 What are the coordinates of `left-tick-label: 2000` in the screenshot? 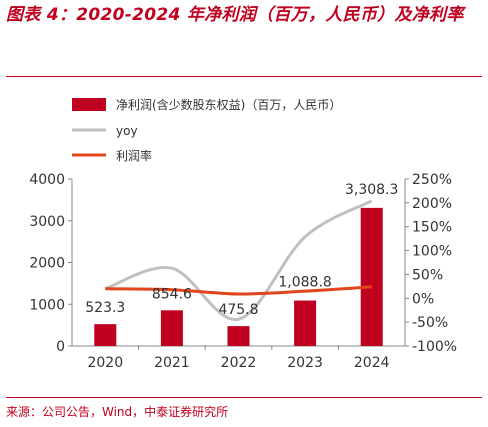 It's located at (47, 264).